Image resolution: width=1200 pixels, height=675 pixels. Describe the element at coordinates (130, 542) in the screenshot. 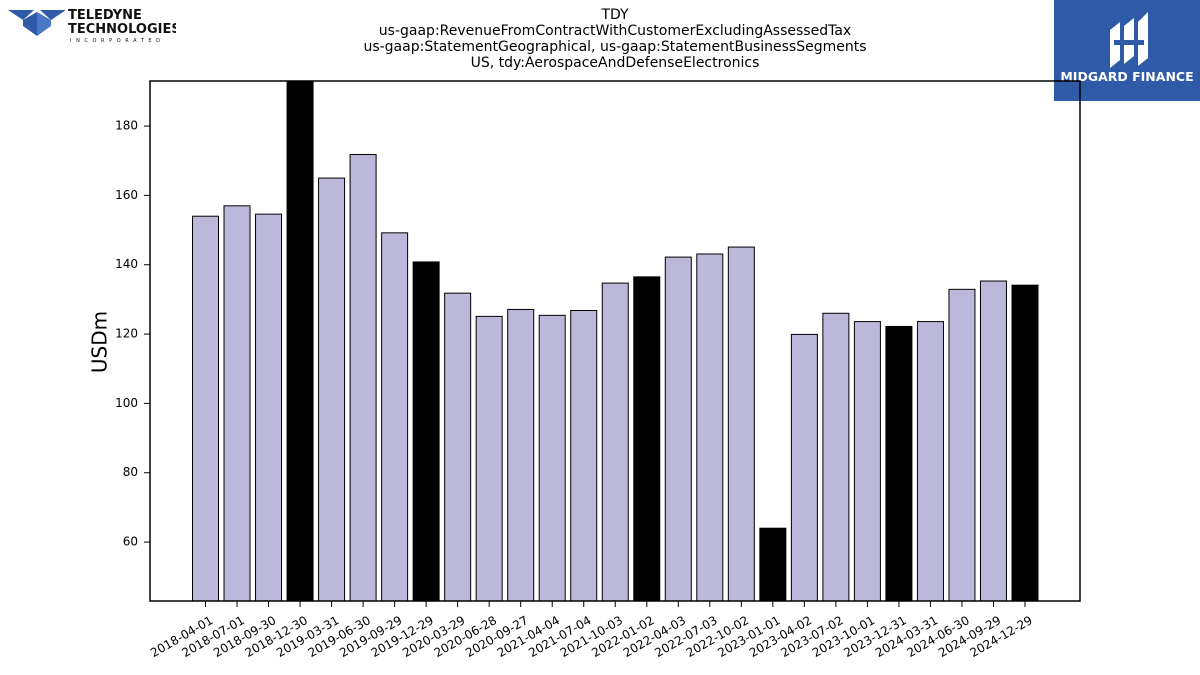

I see `y-tick-label: 60` at that location.